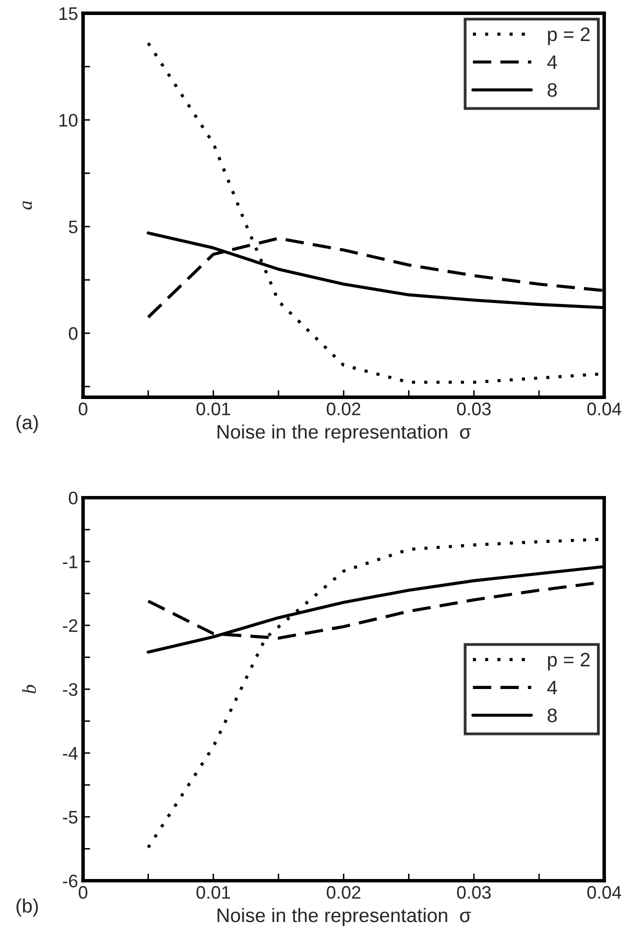 This screenshot has width=634, height=948. I want to click on y-axis-title: a, so click(27, 205).